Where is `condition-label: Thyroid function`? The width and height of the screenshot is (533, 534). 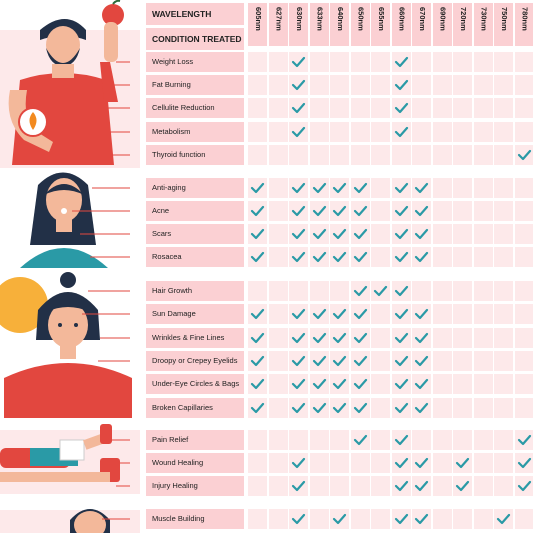 condition-label: Thyroid function is located at coordinates (195, 155).